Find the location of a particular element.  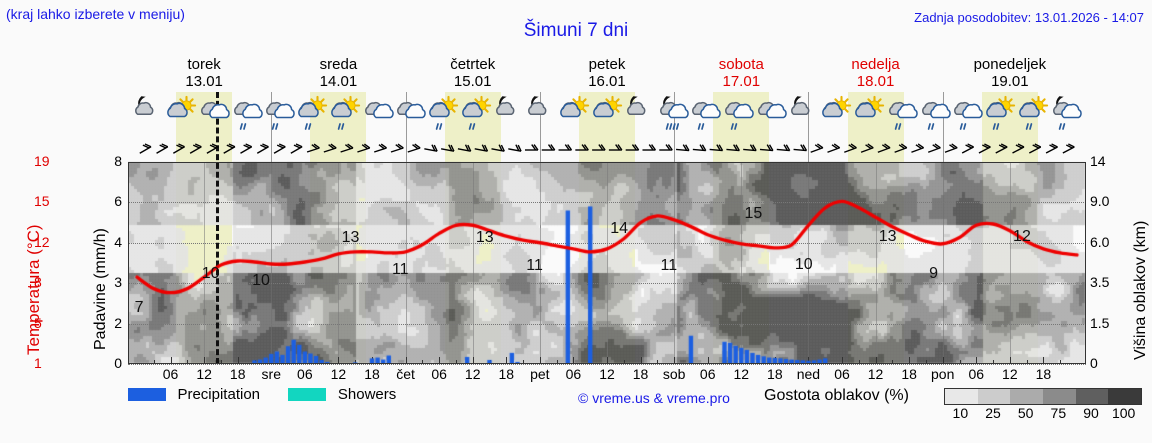

day-name: ponedeljek is located at coordinates (1010, 64).